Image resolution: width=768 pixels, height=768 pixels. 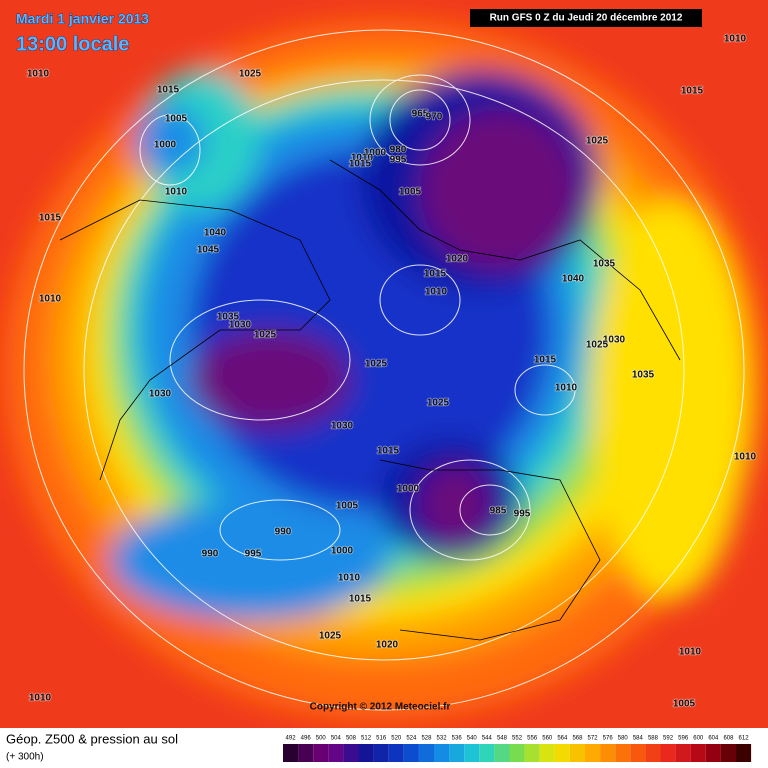 I want to click on run-box, so click(x=586, y=18).